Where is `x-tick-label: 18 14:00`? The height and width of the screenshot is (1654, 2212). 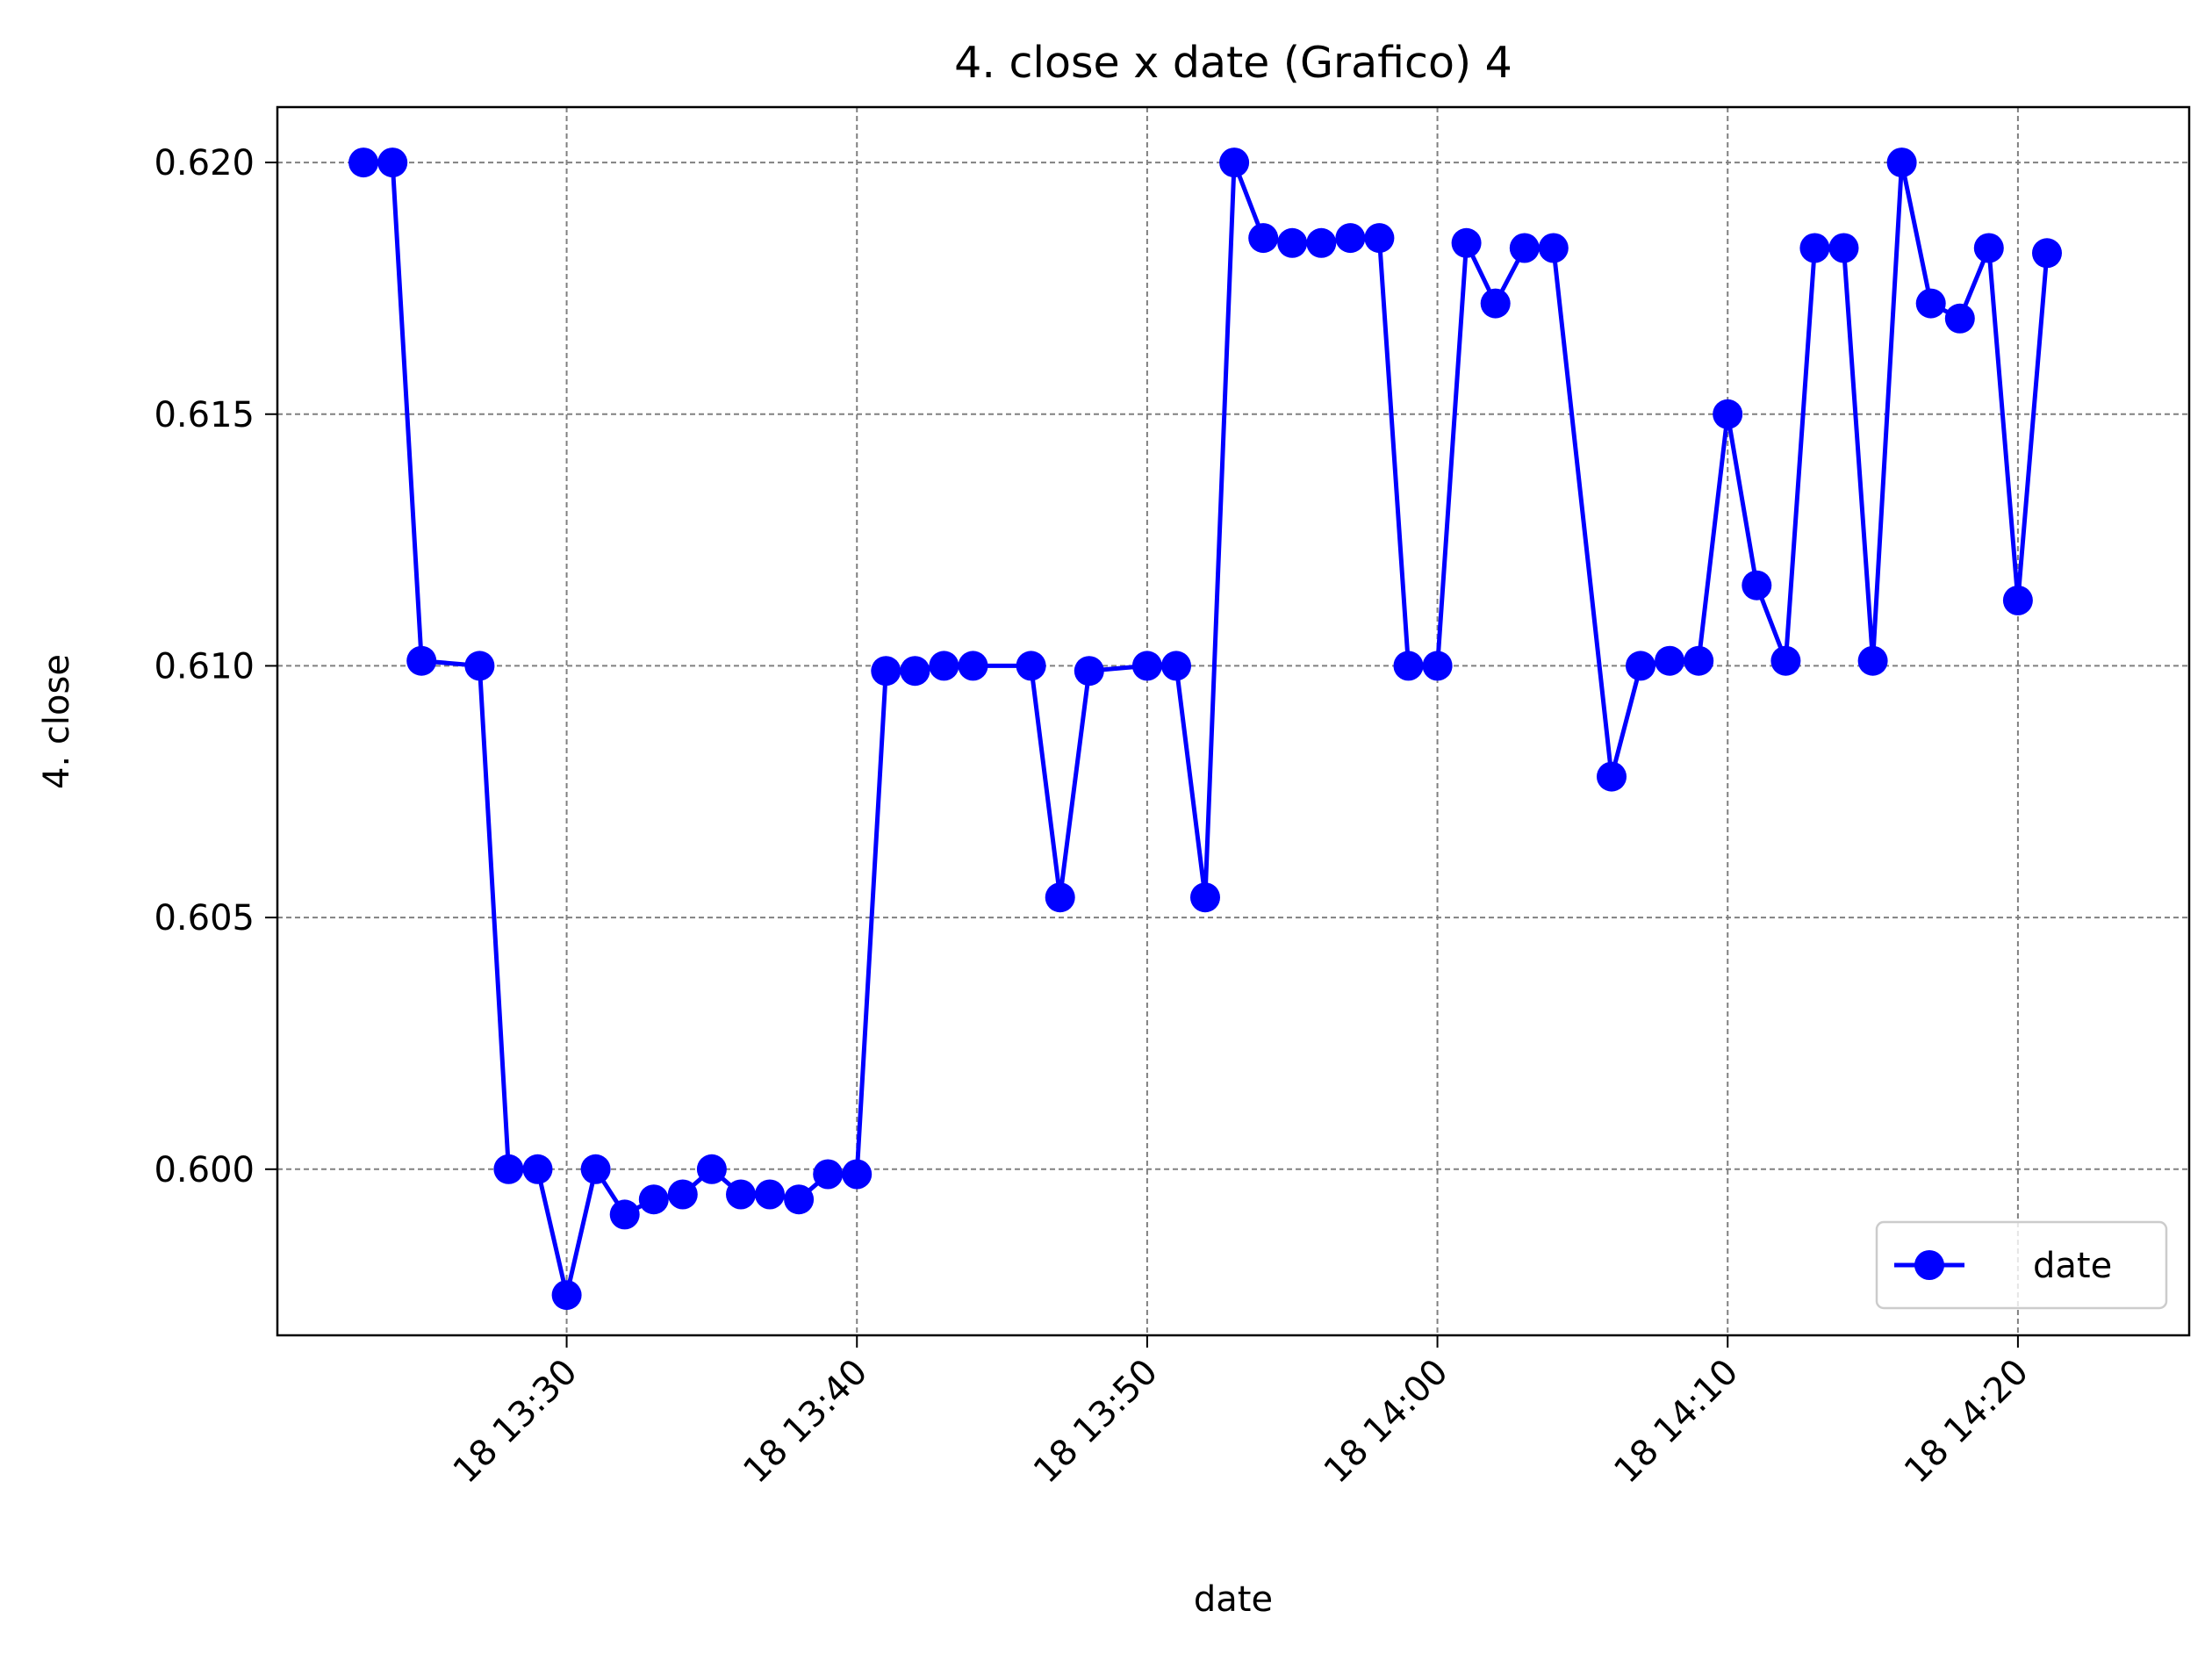 x-tick-label: 18 14:00 is located at coordinates (1386, 1422).